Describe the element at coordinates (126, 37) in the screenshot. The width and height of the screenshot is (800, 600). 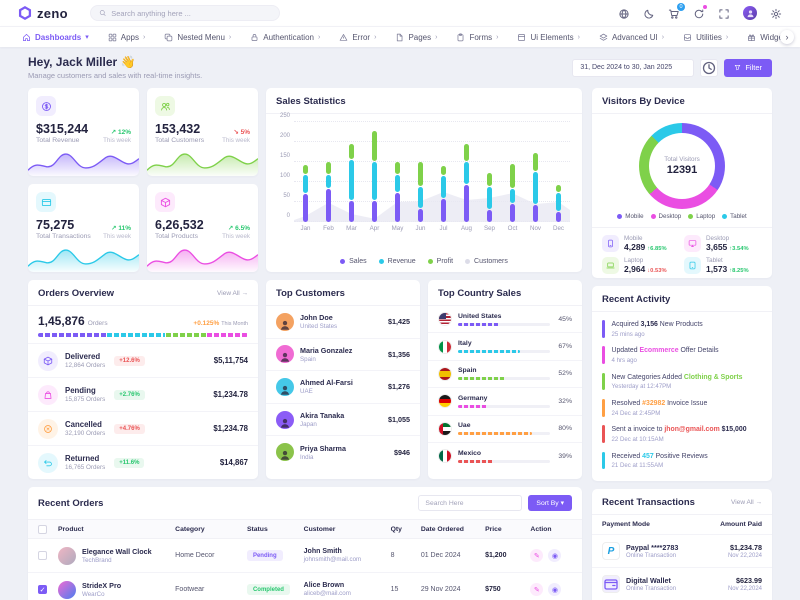
I see `nav-item-apps: Apps ›` at that location.